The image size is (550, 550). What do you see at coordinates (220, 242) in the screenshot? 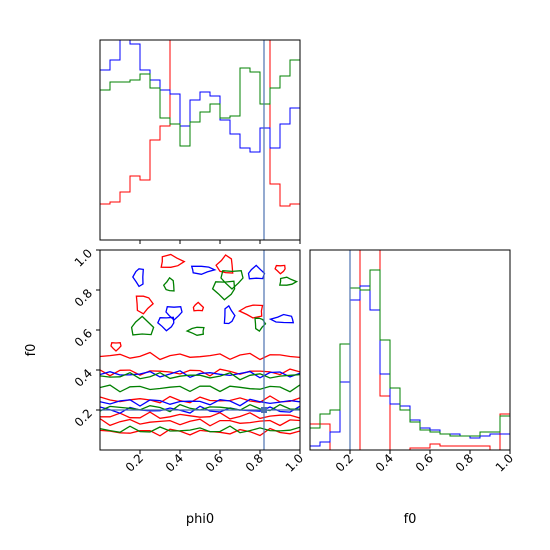
I see `phi0-marginal-ticks` at bounding box center [220, 242].